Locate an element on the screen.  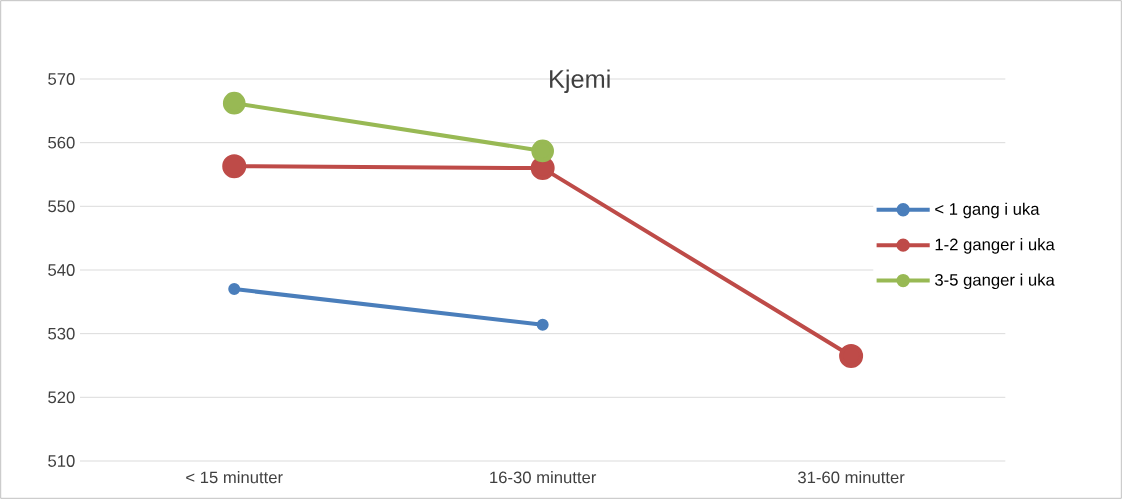
legend-label: < 1 gang i uka is located at coordinates (987, 210).